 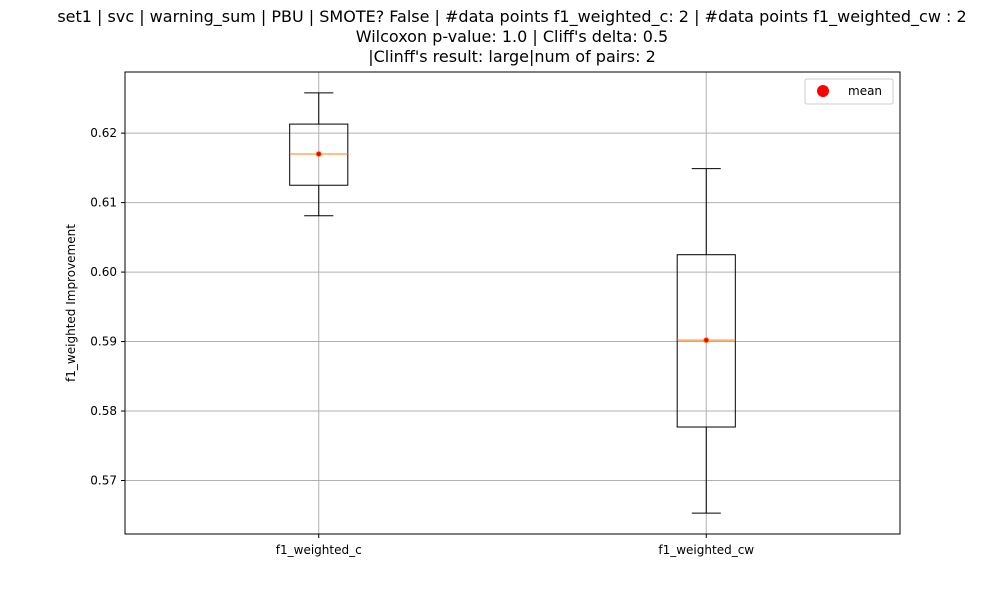 I want to click on y-tick-label: 0.61, so click(x=103, y=203).